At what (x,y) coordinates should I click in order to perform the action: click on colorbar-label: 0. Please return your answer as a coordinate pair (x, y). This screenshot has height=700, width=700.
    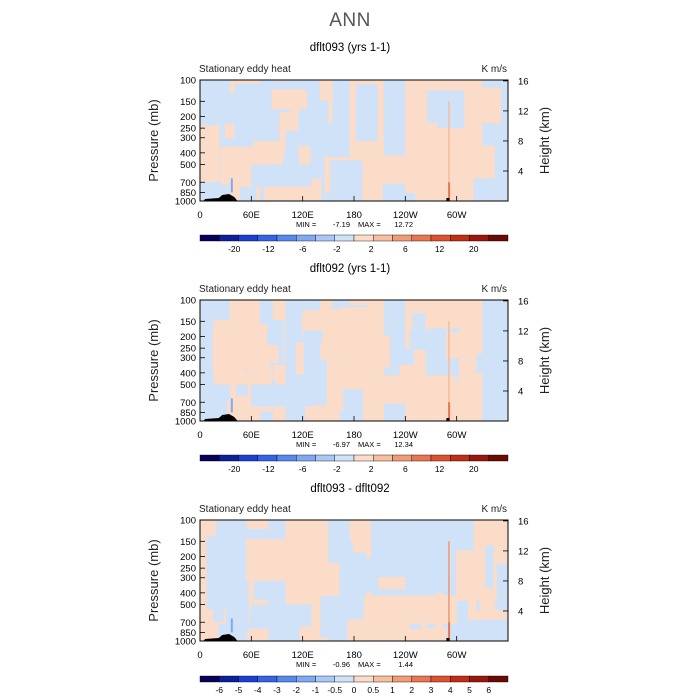
    Looking at the image, I should click on (354, 690).